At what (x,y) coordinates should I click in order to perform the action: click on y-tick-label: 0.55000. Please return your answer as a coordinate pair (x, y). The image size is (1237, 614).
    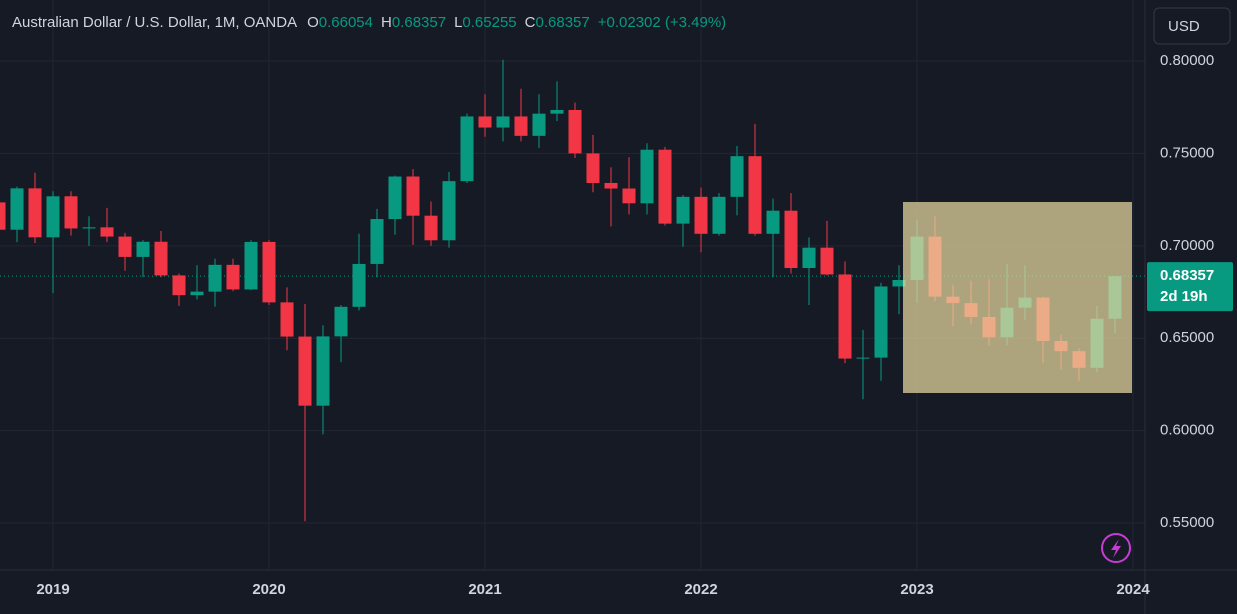
    Looking at the image, I should click on (1187, 522).